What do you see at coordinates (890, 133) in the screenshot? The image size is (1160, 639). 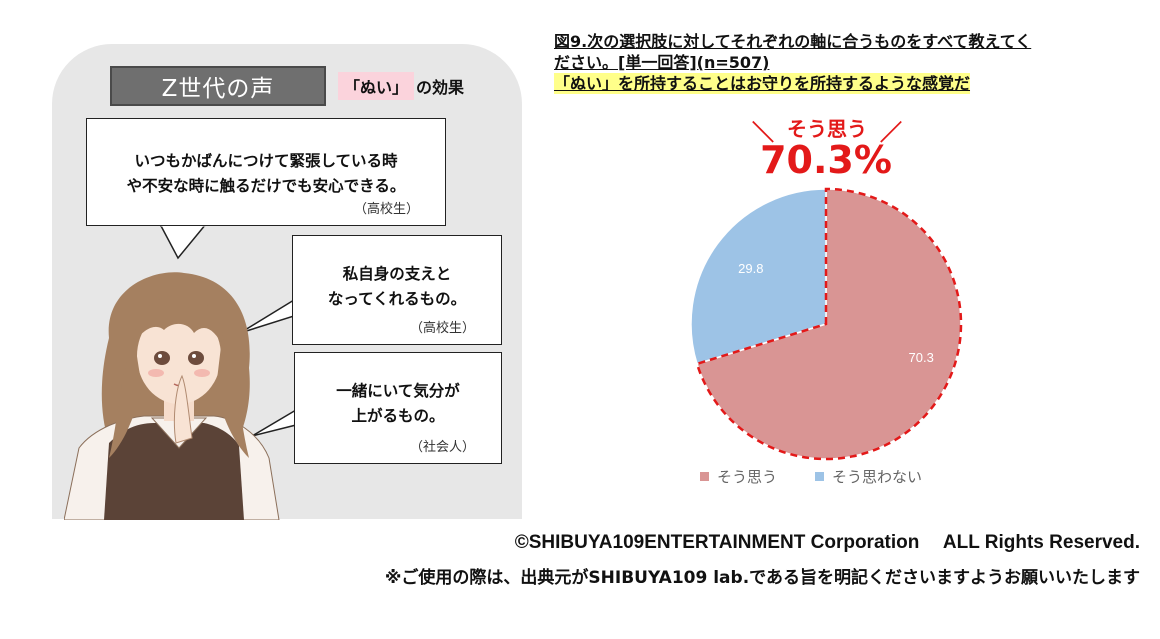 I see `callout-right-slash: ／` at bounding box center [890, 133].